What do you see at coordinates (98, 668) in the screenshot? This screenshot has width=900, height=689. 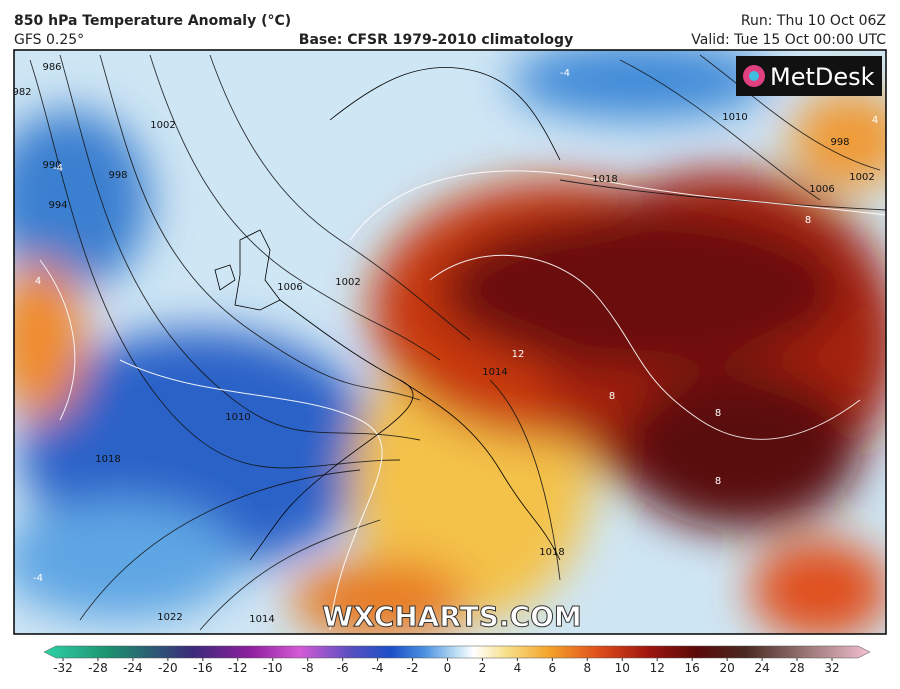 I see `colorbar-tick-label: -28` at bounding box center [98, 668].